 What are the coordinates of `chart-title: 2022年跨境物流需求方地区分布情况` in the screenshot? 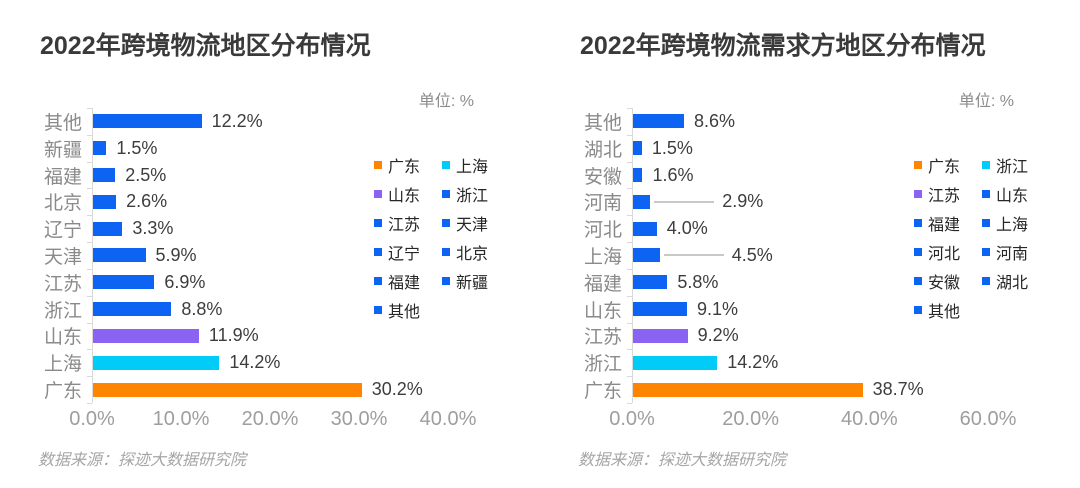 It's located at (783, 46).